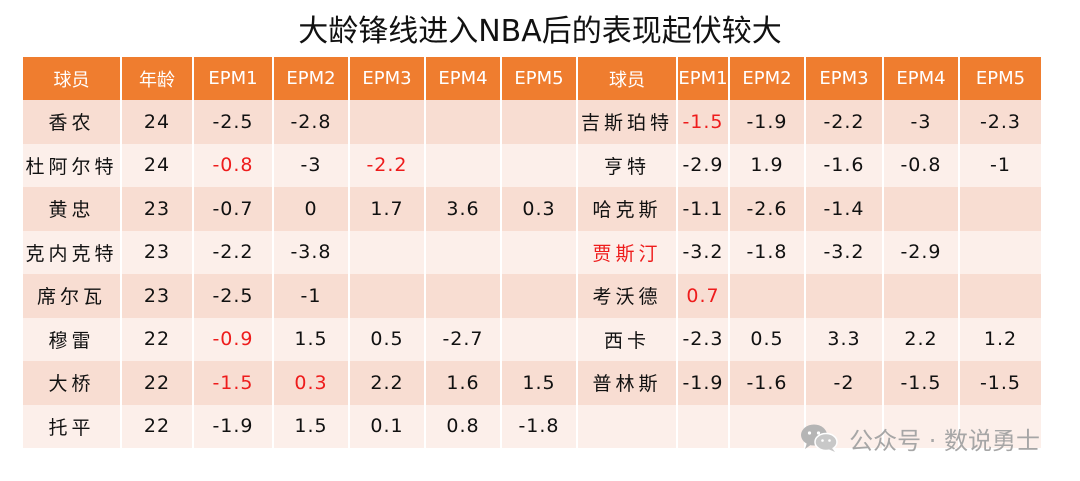 The width and height of the screenshot is (1080, 481). Describe the element at coordinates (463, 426) in the screenshot. I see `cell-epm4: 0.8` at that location.